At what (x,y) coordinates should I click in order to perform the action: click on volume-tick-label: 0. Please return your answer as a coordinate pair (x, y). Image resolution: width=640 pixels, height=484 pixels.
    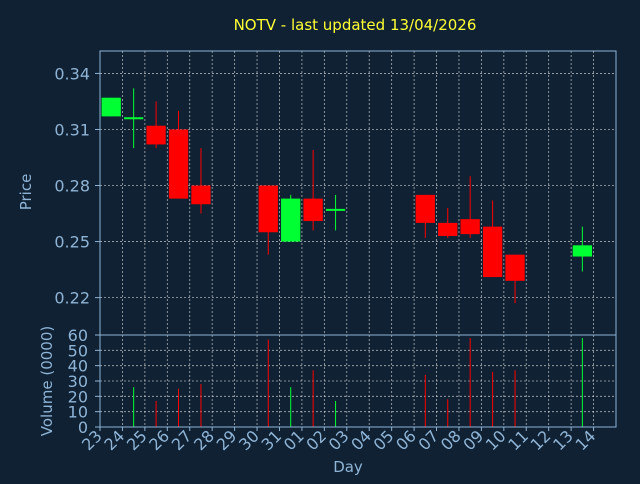
    Looking at the image, I should click on (83, 427).